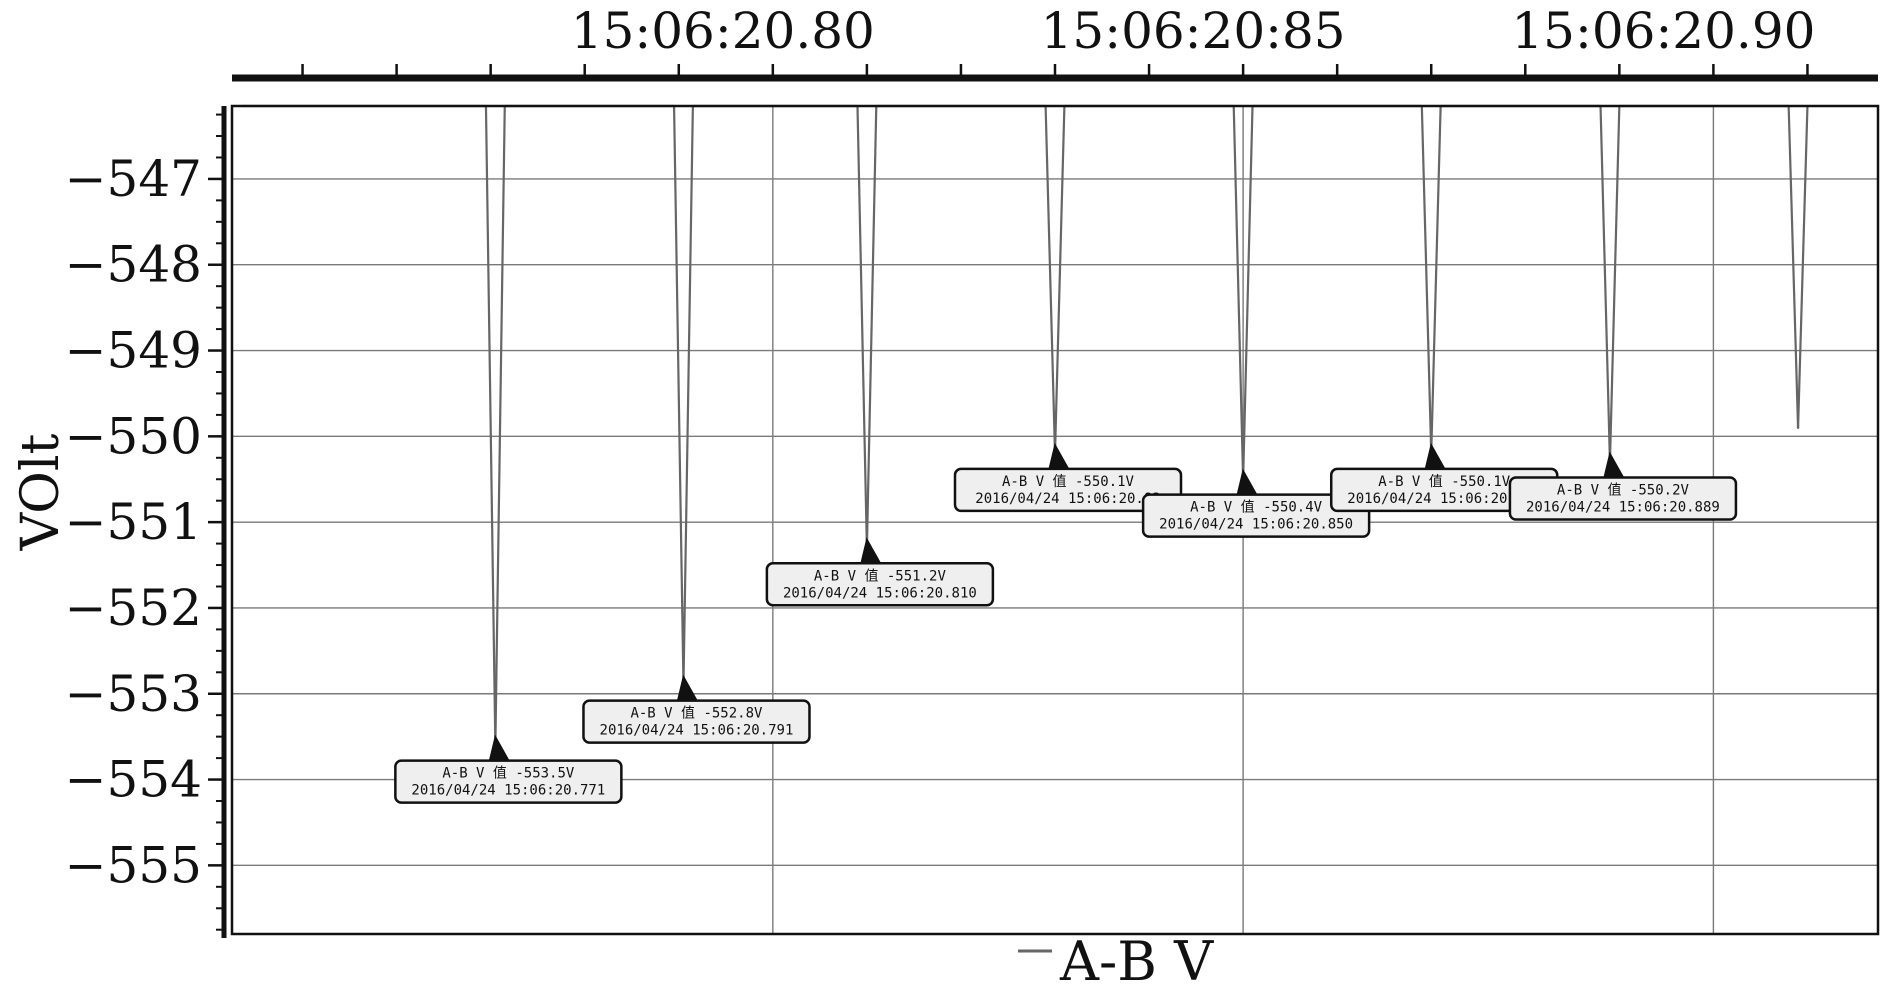 The height and width of the screenshot is (992, 1890). What do you see at coordinates (1067, 499) in the screenshot?
I see `annotation-timestamp: 2016/04/24 15:06:20.83` at bounding box center [1067, 499].